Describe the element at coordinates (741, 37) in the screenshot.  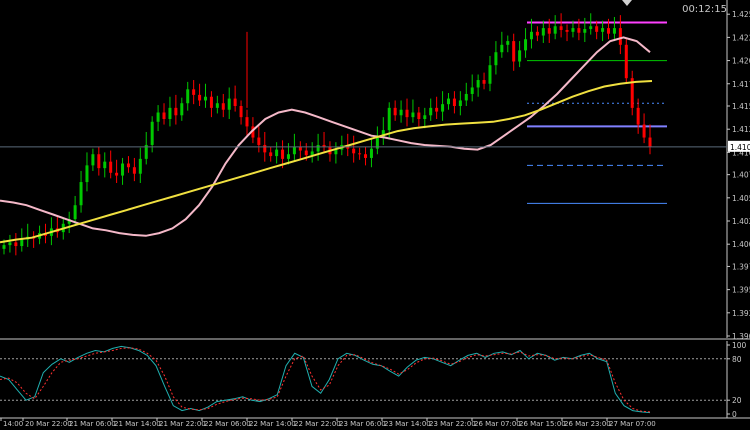
I see `price-tick-label: 1.4226` at that location.